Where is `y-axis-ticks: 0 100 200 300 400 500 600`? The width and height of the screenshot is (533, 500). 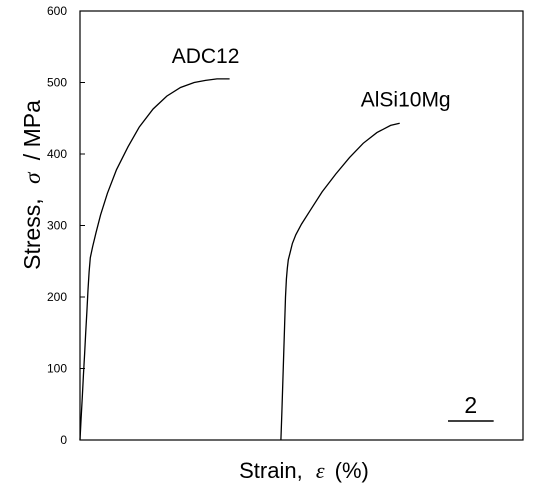 y-axis-ticks: 0 100 200 300 400 500 600 is located at coordinates (66, 225).